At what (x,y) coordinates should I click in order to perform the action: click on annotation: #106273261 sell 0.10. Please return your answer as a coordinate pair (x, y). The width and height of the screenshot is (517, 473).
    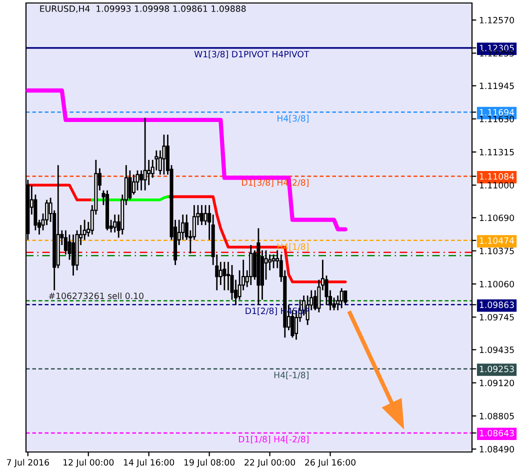
    Looking at the image, I should click on (96, 296).